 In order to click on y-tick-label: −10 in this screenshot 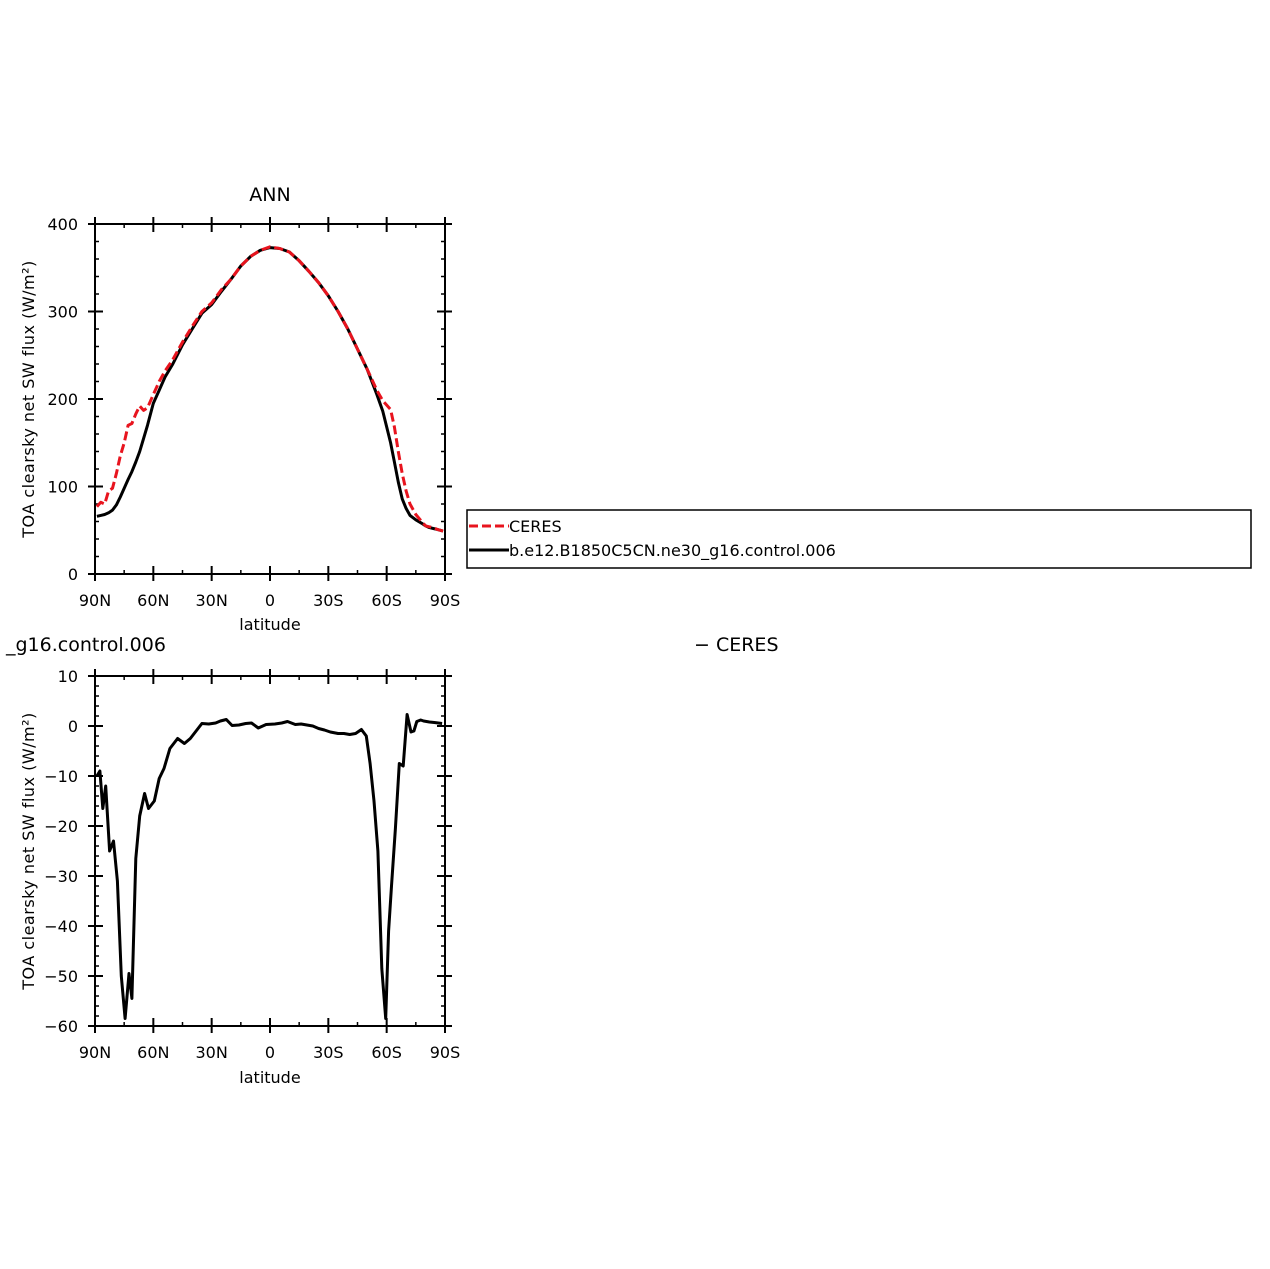, I will do `click(61, 776)`.